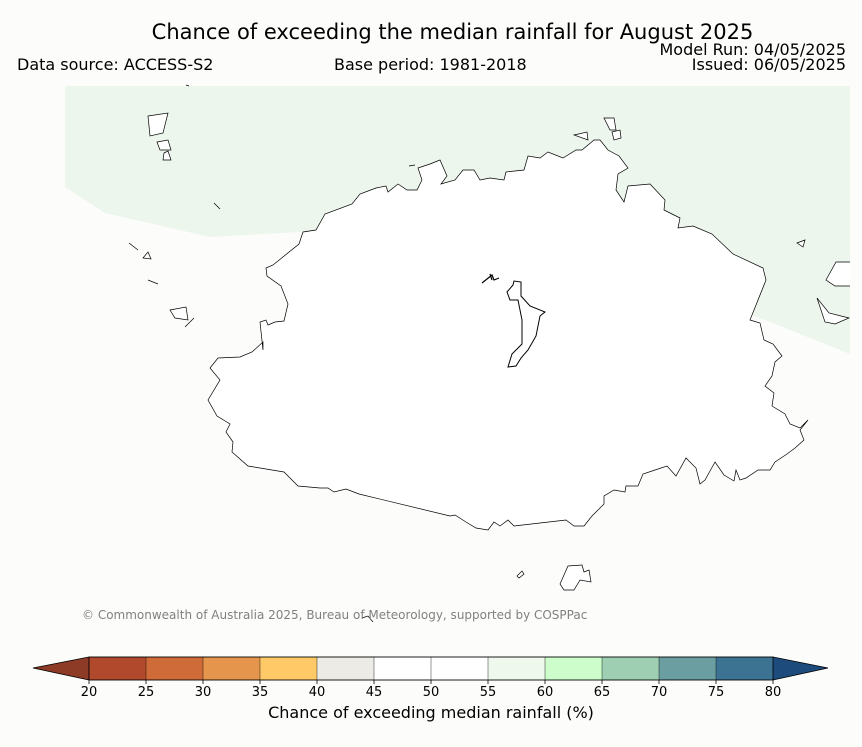 The height and width of the screenshot is (747, 862). I want to click on colorbar-tick-label: 20, so click(89, 692).